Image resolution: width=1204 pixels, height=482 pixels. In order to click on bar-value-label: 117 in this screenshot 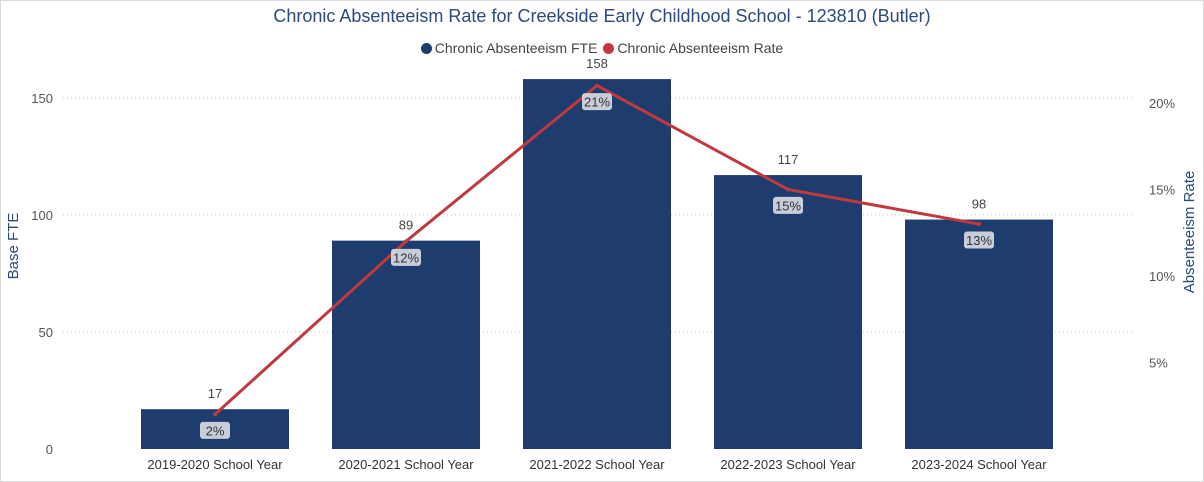, I will do `click(788, 159)`.